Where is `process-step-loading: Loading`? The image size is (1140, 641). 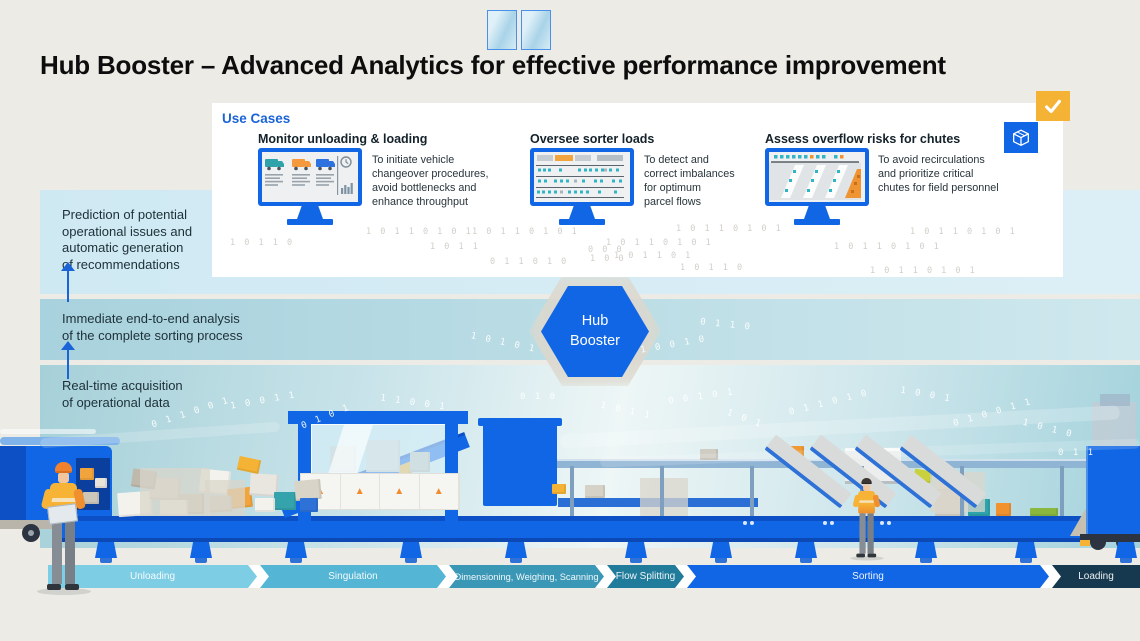
process-step-loading: Loading is located at coordinates (1096, 576).